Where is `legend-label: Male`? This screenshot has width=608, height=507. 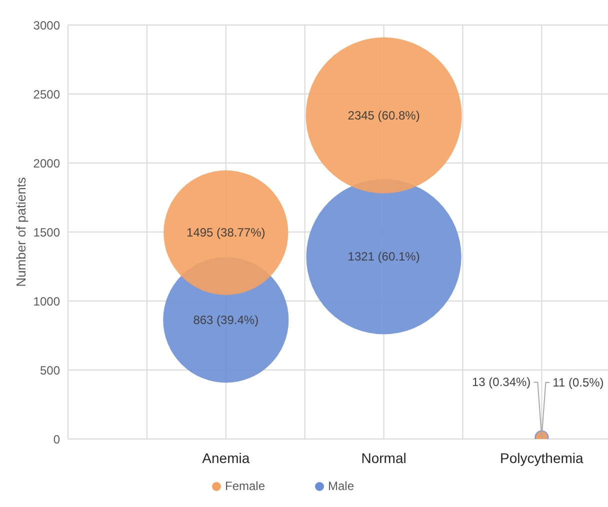 legend-label: Male is located at coordinates (341, 486).